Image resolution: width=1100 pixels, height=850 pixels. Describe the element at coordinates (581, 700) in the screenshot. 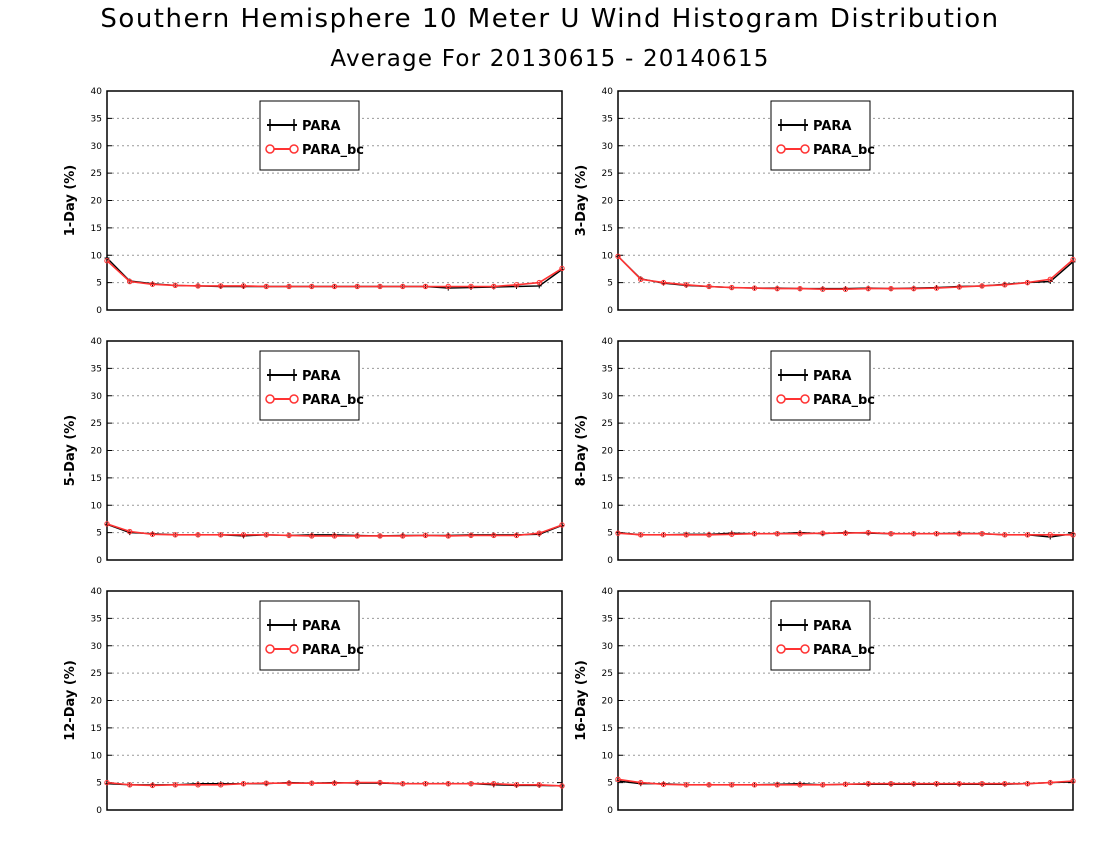

I see `y-axis-label: 16-Day (%)` at that location.